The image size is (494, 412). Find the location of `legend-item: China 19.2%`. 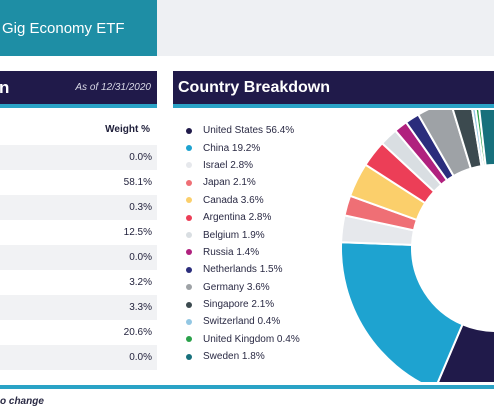

legend-item: China 19.2% is located at coordinates (243, 147).